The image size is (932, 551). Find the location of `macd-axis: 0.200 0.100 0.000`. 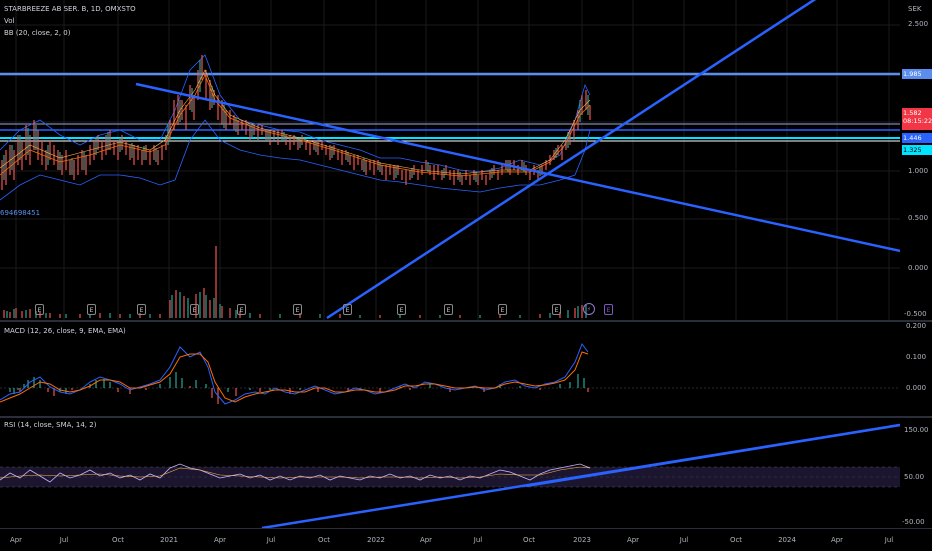

macd-axis: 0.200 0.100 0.000 is located at coordinates (916, 369).